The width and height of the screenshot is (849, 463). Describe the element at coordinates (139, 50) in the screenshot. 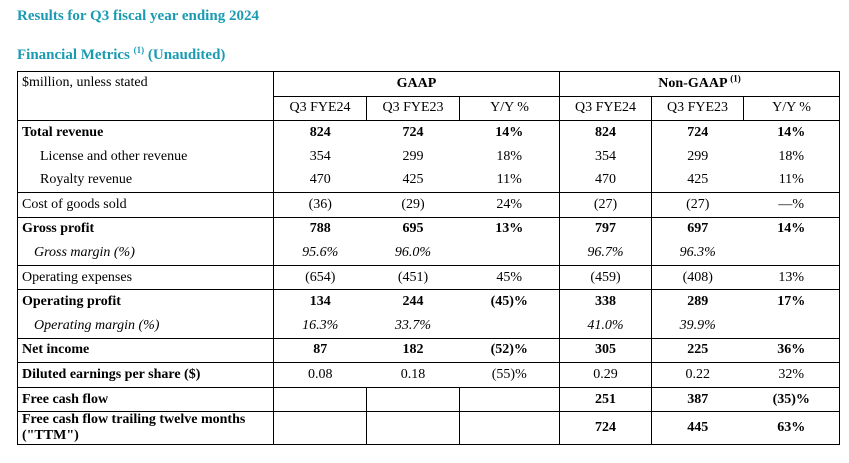

I see `section-title-footnote: (1)` at that location.